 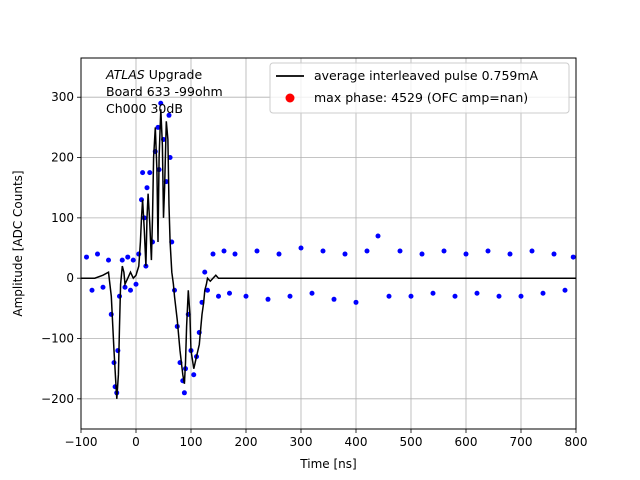 I want to click on annotation-line-2: Board 633 -99ohm, so click(x=164, y=91).